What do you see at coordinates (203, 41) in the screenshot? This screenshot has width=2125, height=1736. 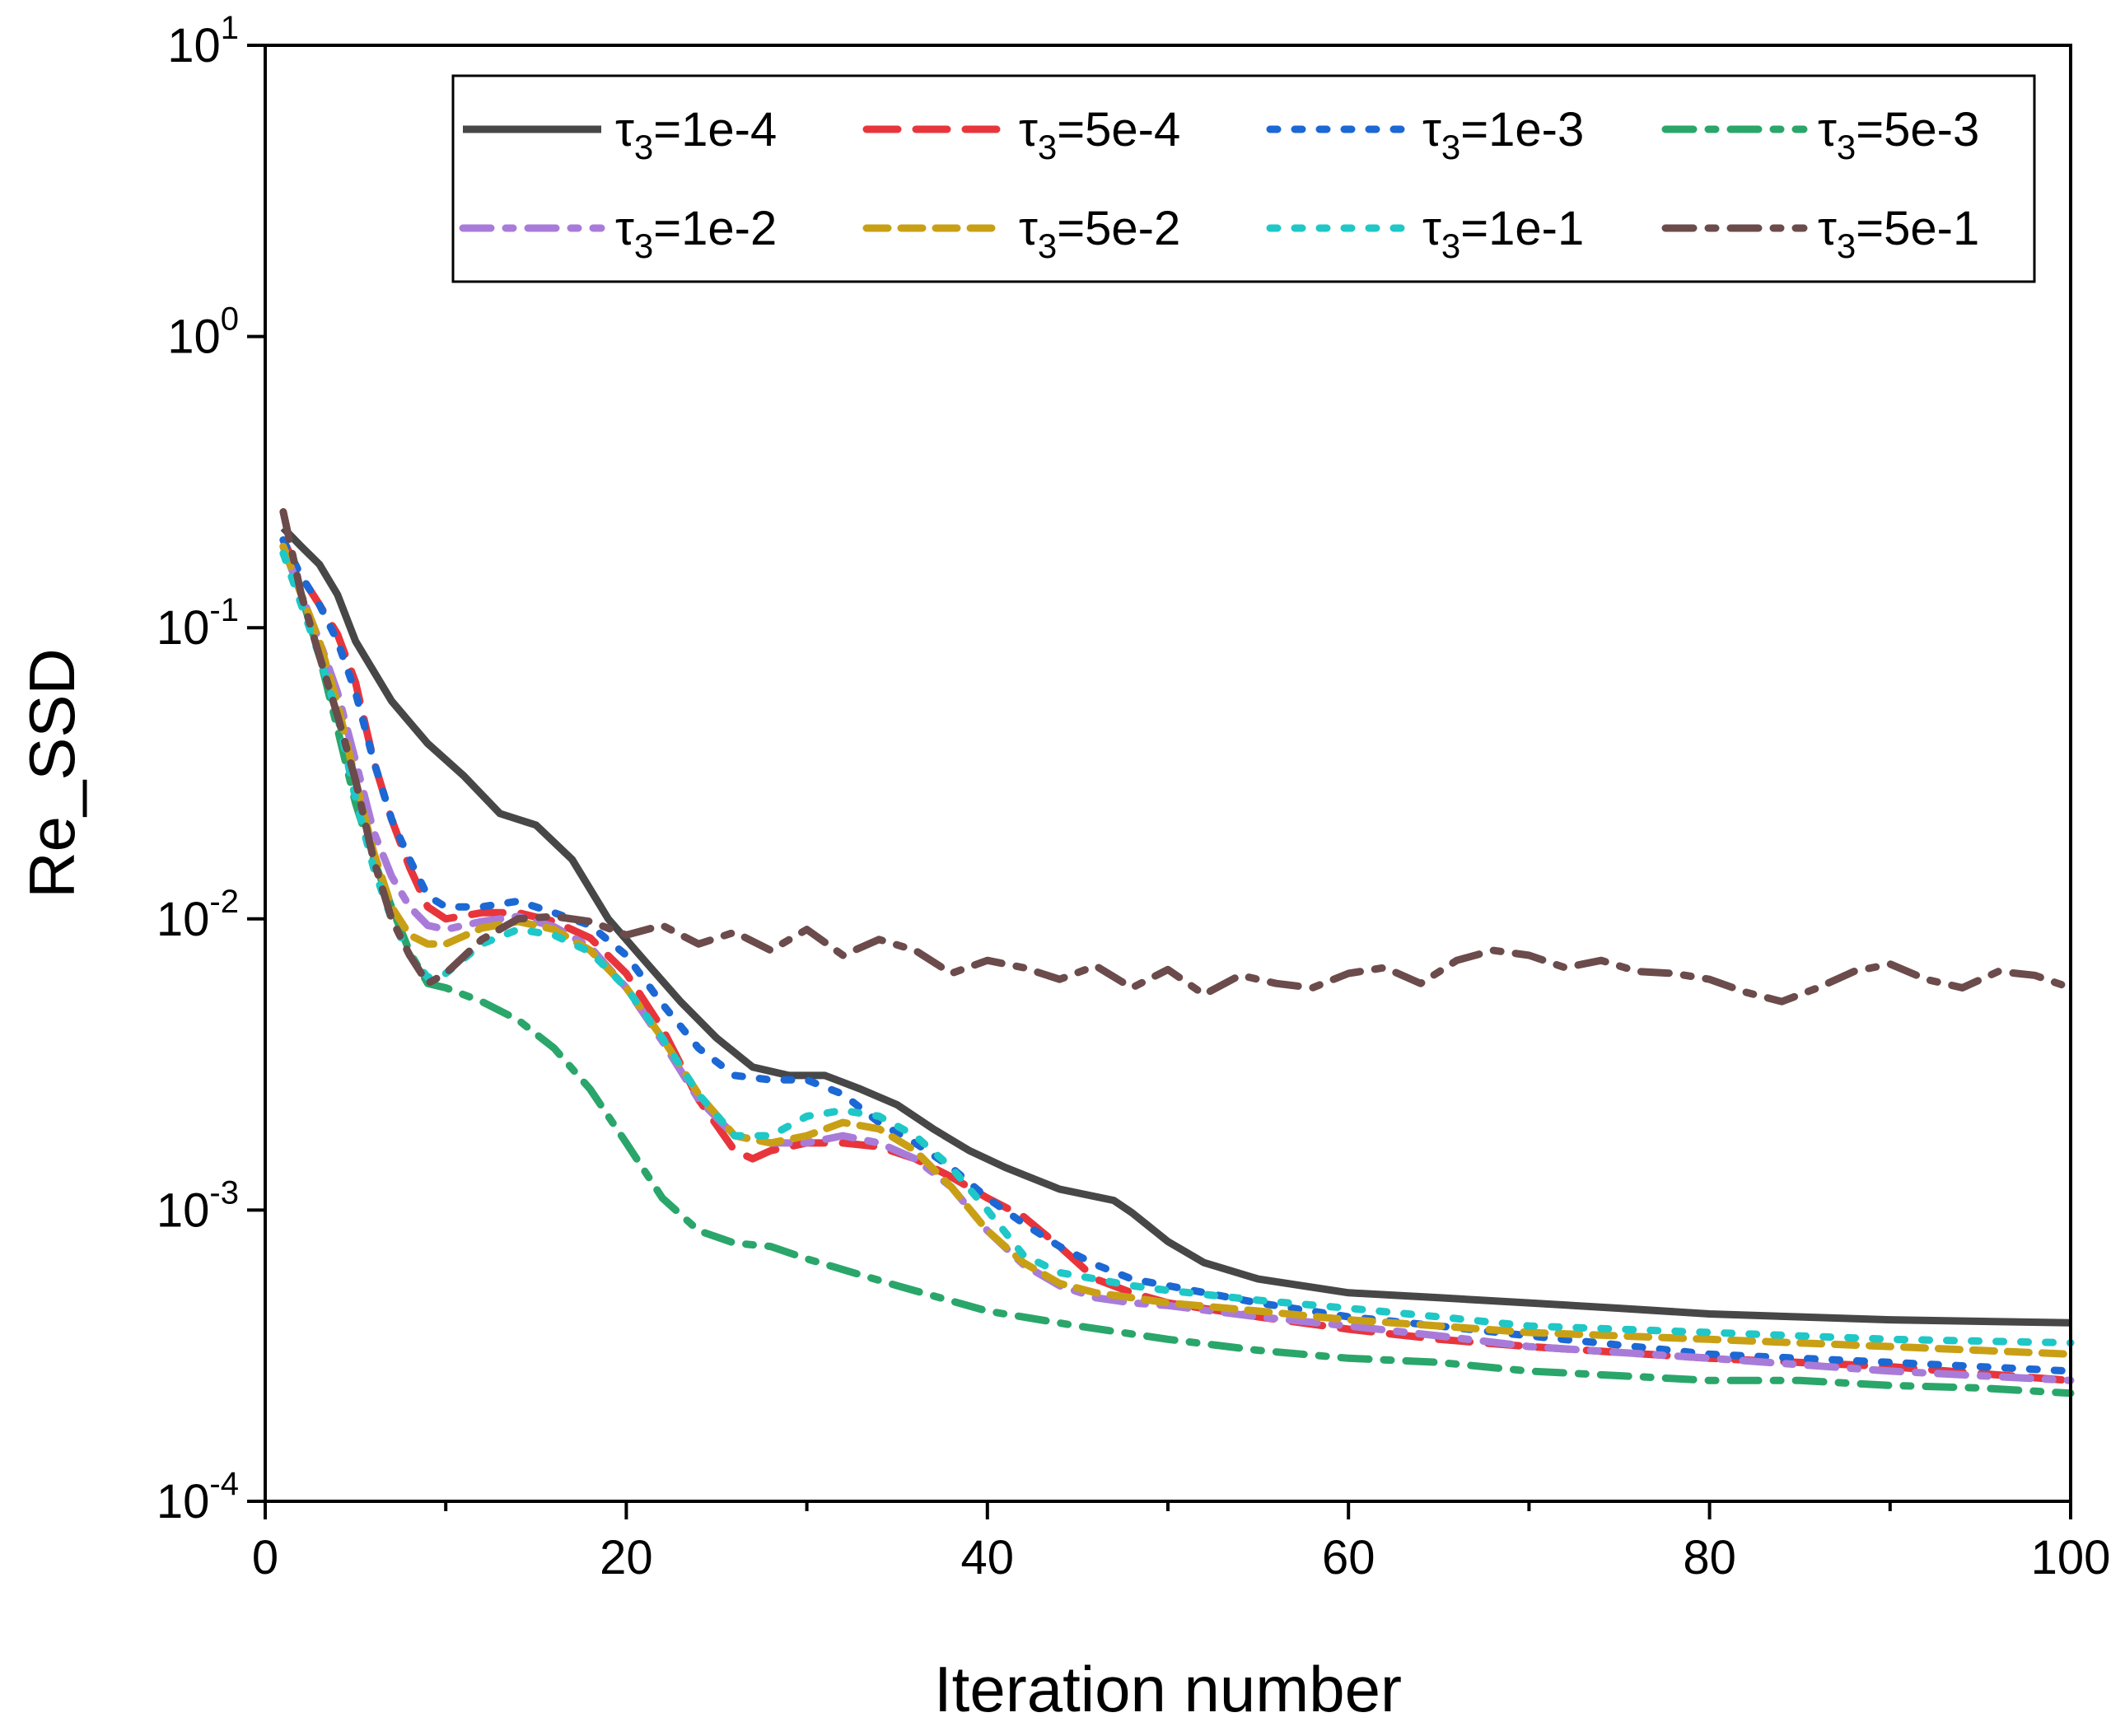 I see `y-tick-label: 10¹` at bounding box center [203, 41].